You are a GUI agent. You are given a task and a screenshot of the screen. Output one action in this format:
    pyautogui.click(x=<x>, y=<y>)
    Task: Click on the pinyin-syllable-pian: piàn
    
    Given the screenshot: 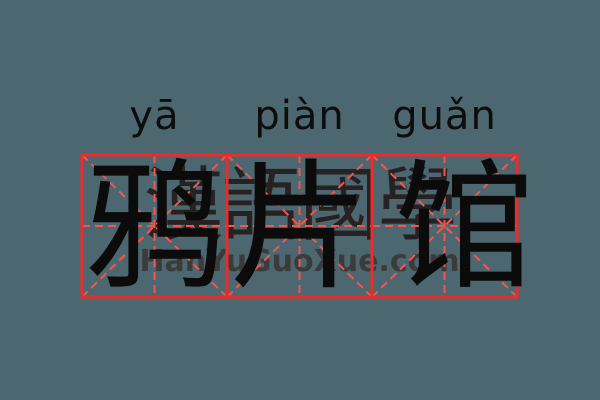 What is the action you would take?
    pyautogui.click(x=299, y=116)
    